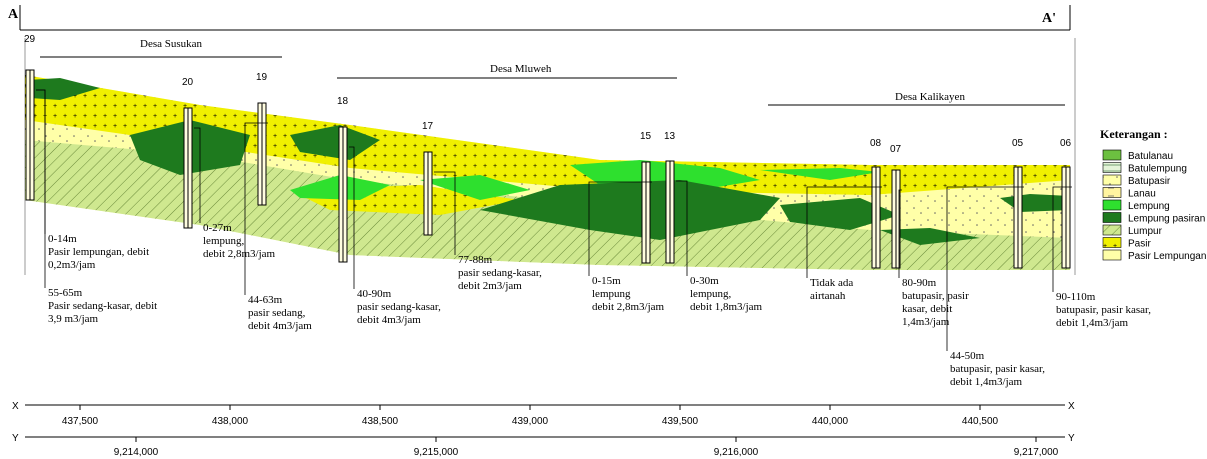 The height and width of the screenshot is (459, 1207). I want to click on well-label: 17, so click(428, 126).